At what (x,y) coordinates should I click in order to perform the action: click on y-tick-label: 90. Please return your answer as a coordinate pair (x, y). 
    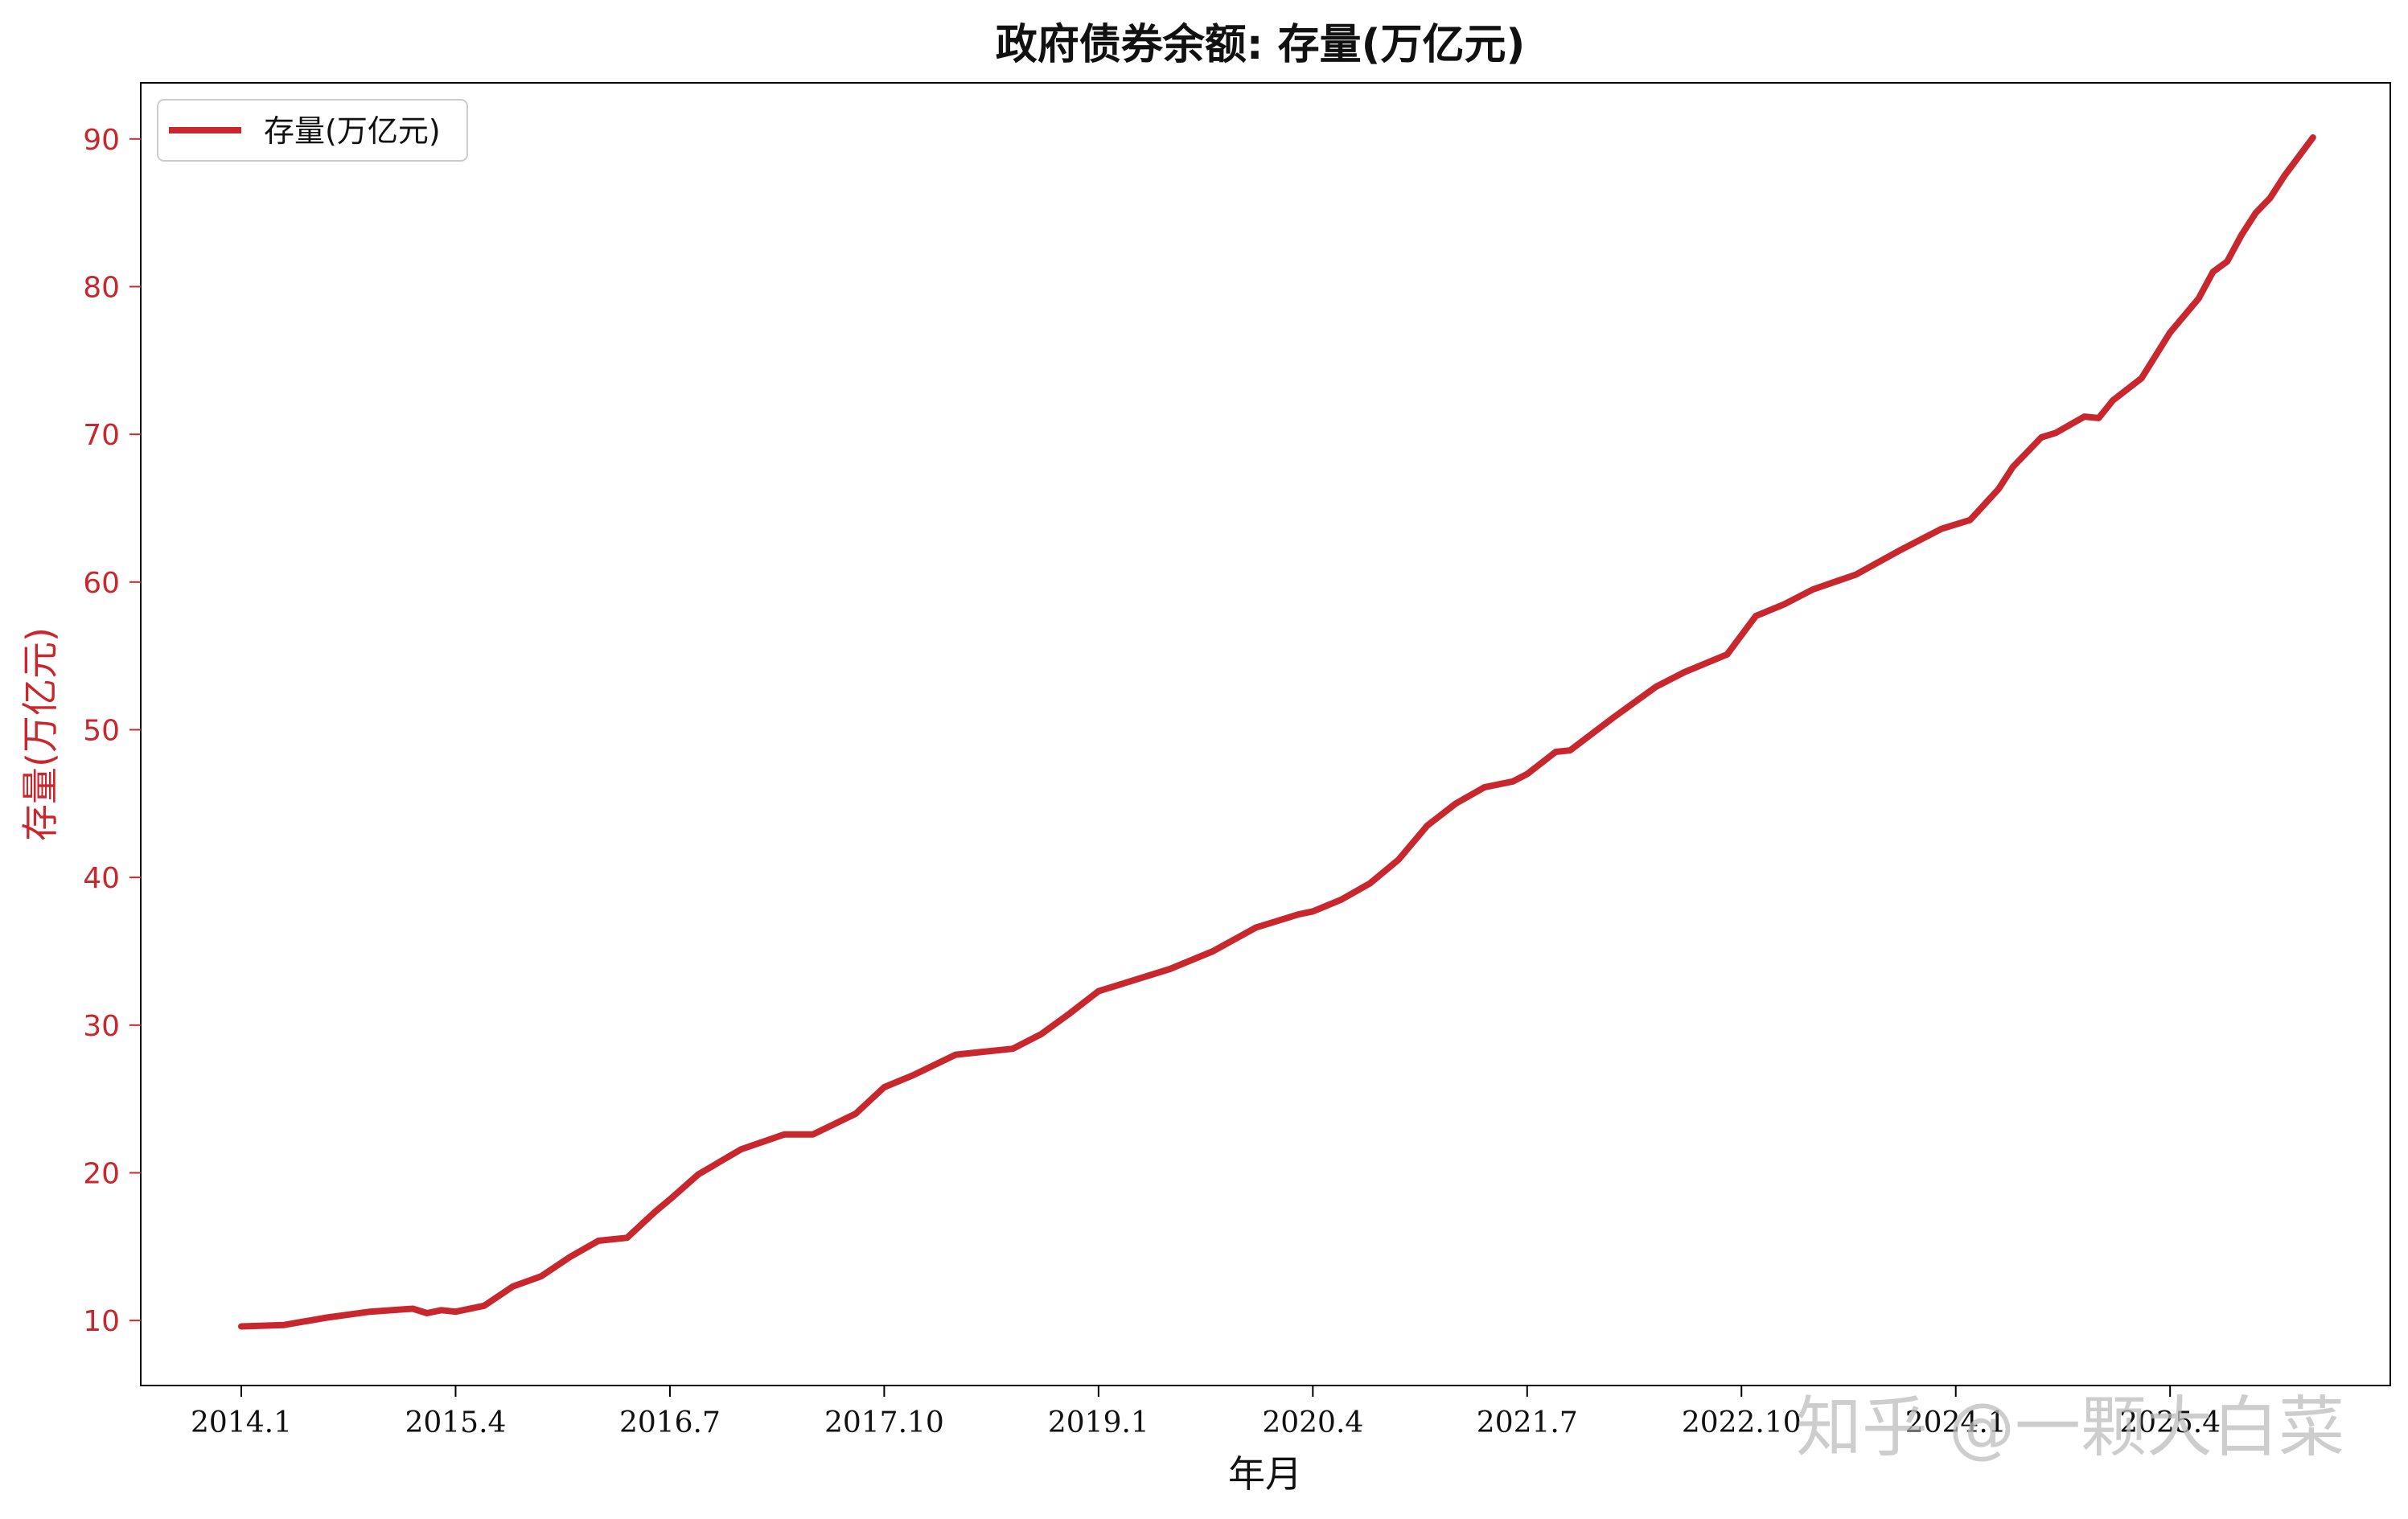
    Looking at the image, I should click on (101, 140).